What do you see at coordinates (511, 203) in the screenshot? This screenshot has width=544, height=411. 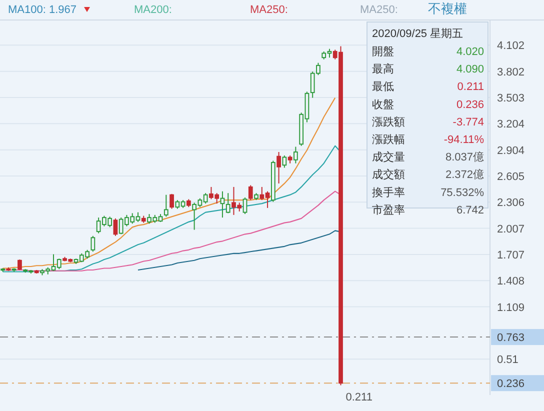 I see `y-tick-label: 2.306` at bounding box center [511, 203].